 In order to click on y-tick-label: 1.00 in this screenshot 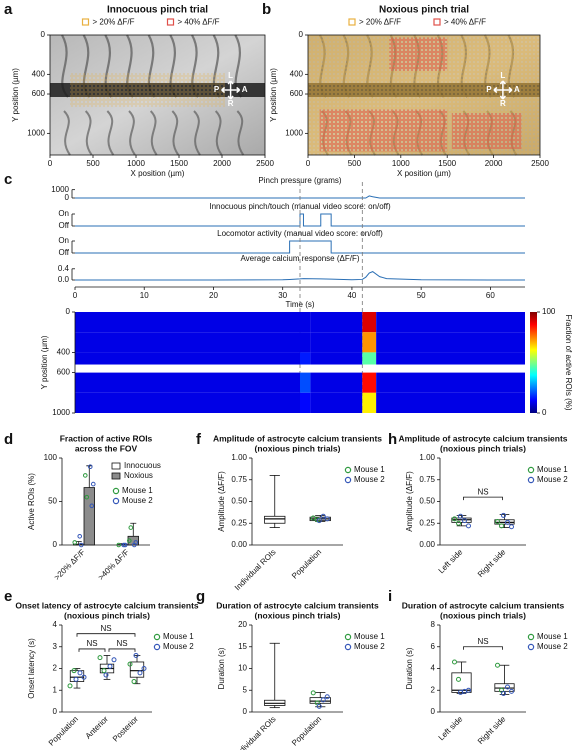, I will do `click(239, 457)`.